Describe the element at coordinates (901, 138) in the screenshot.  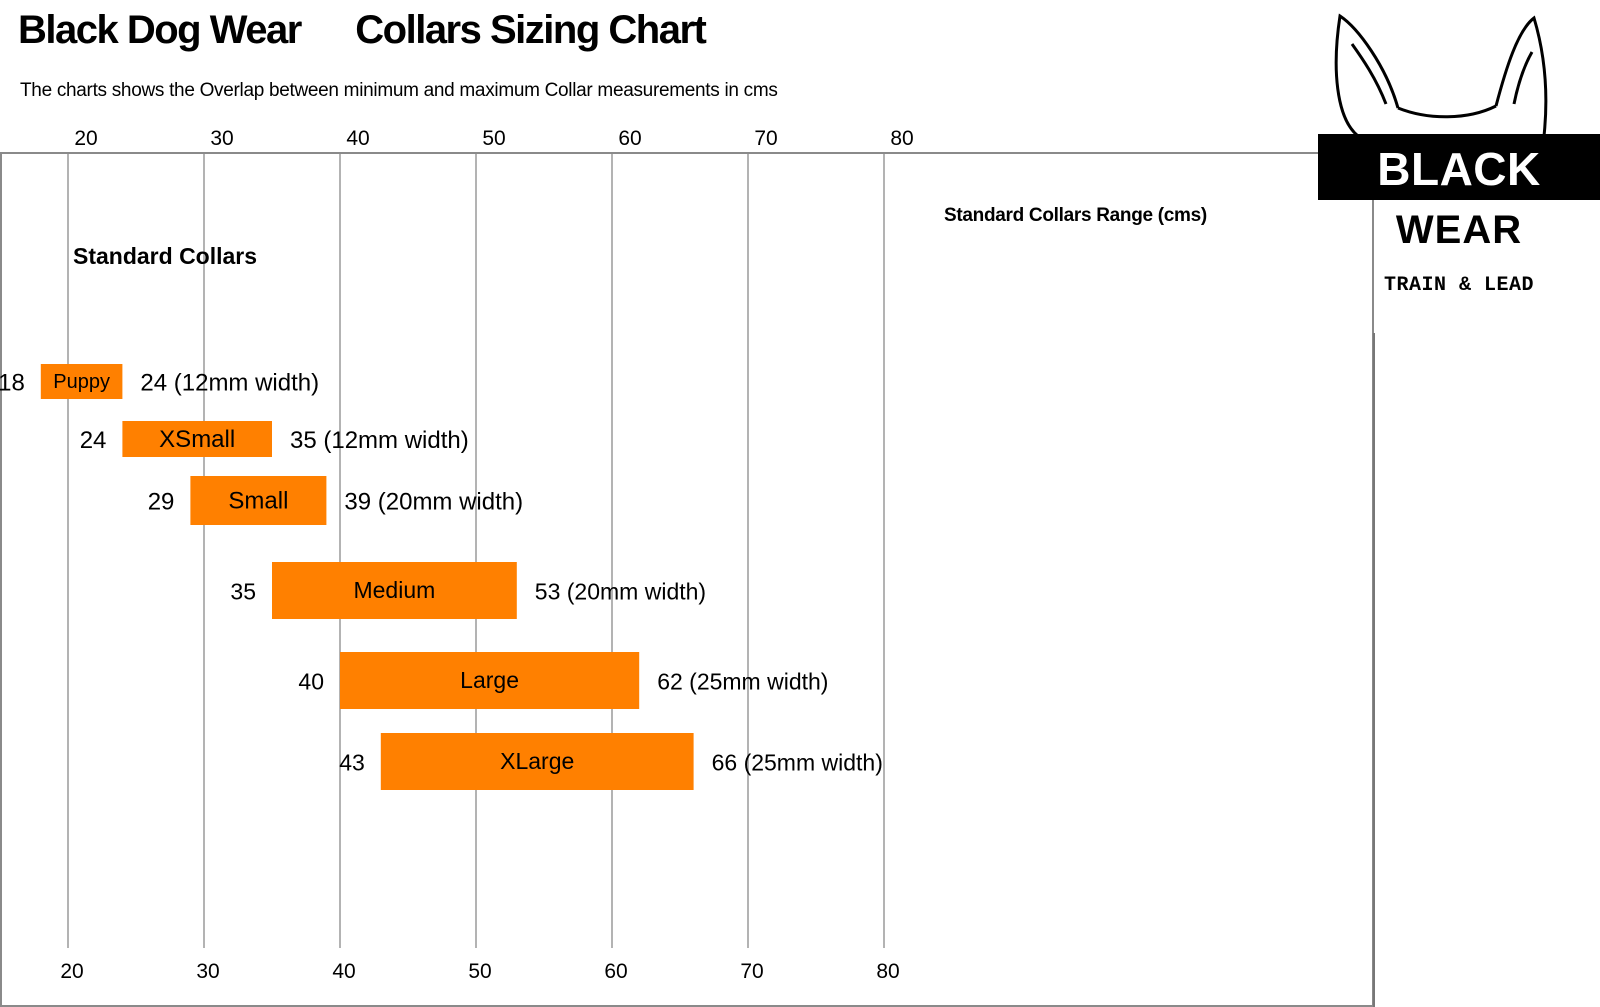
I see `x-tick-label-top: 80` at that location.